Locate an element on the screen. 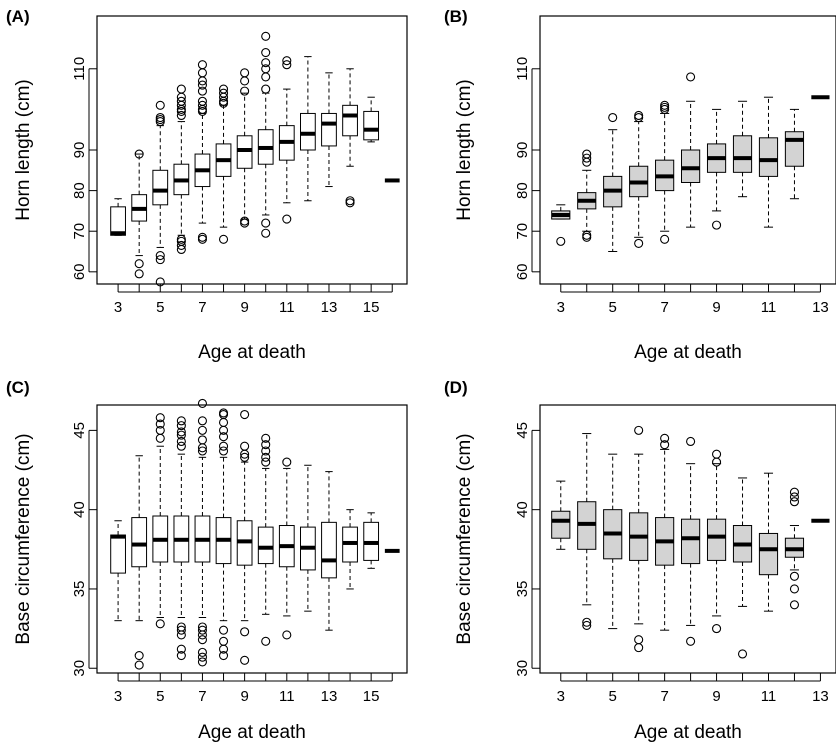  y-tick-label: 90 is located at coordinates (79, 150).